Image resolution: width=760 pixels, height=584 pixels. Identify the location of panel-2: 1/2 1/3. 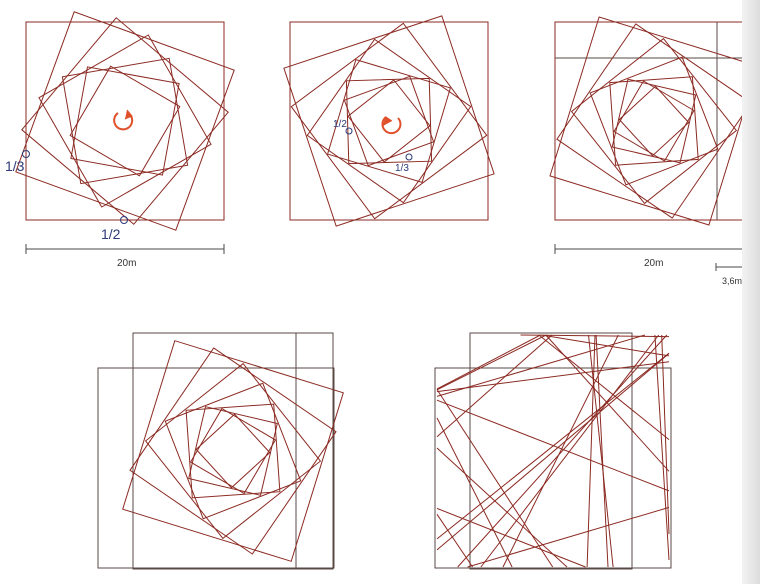
(389, 121).